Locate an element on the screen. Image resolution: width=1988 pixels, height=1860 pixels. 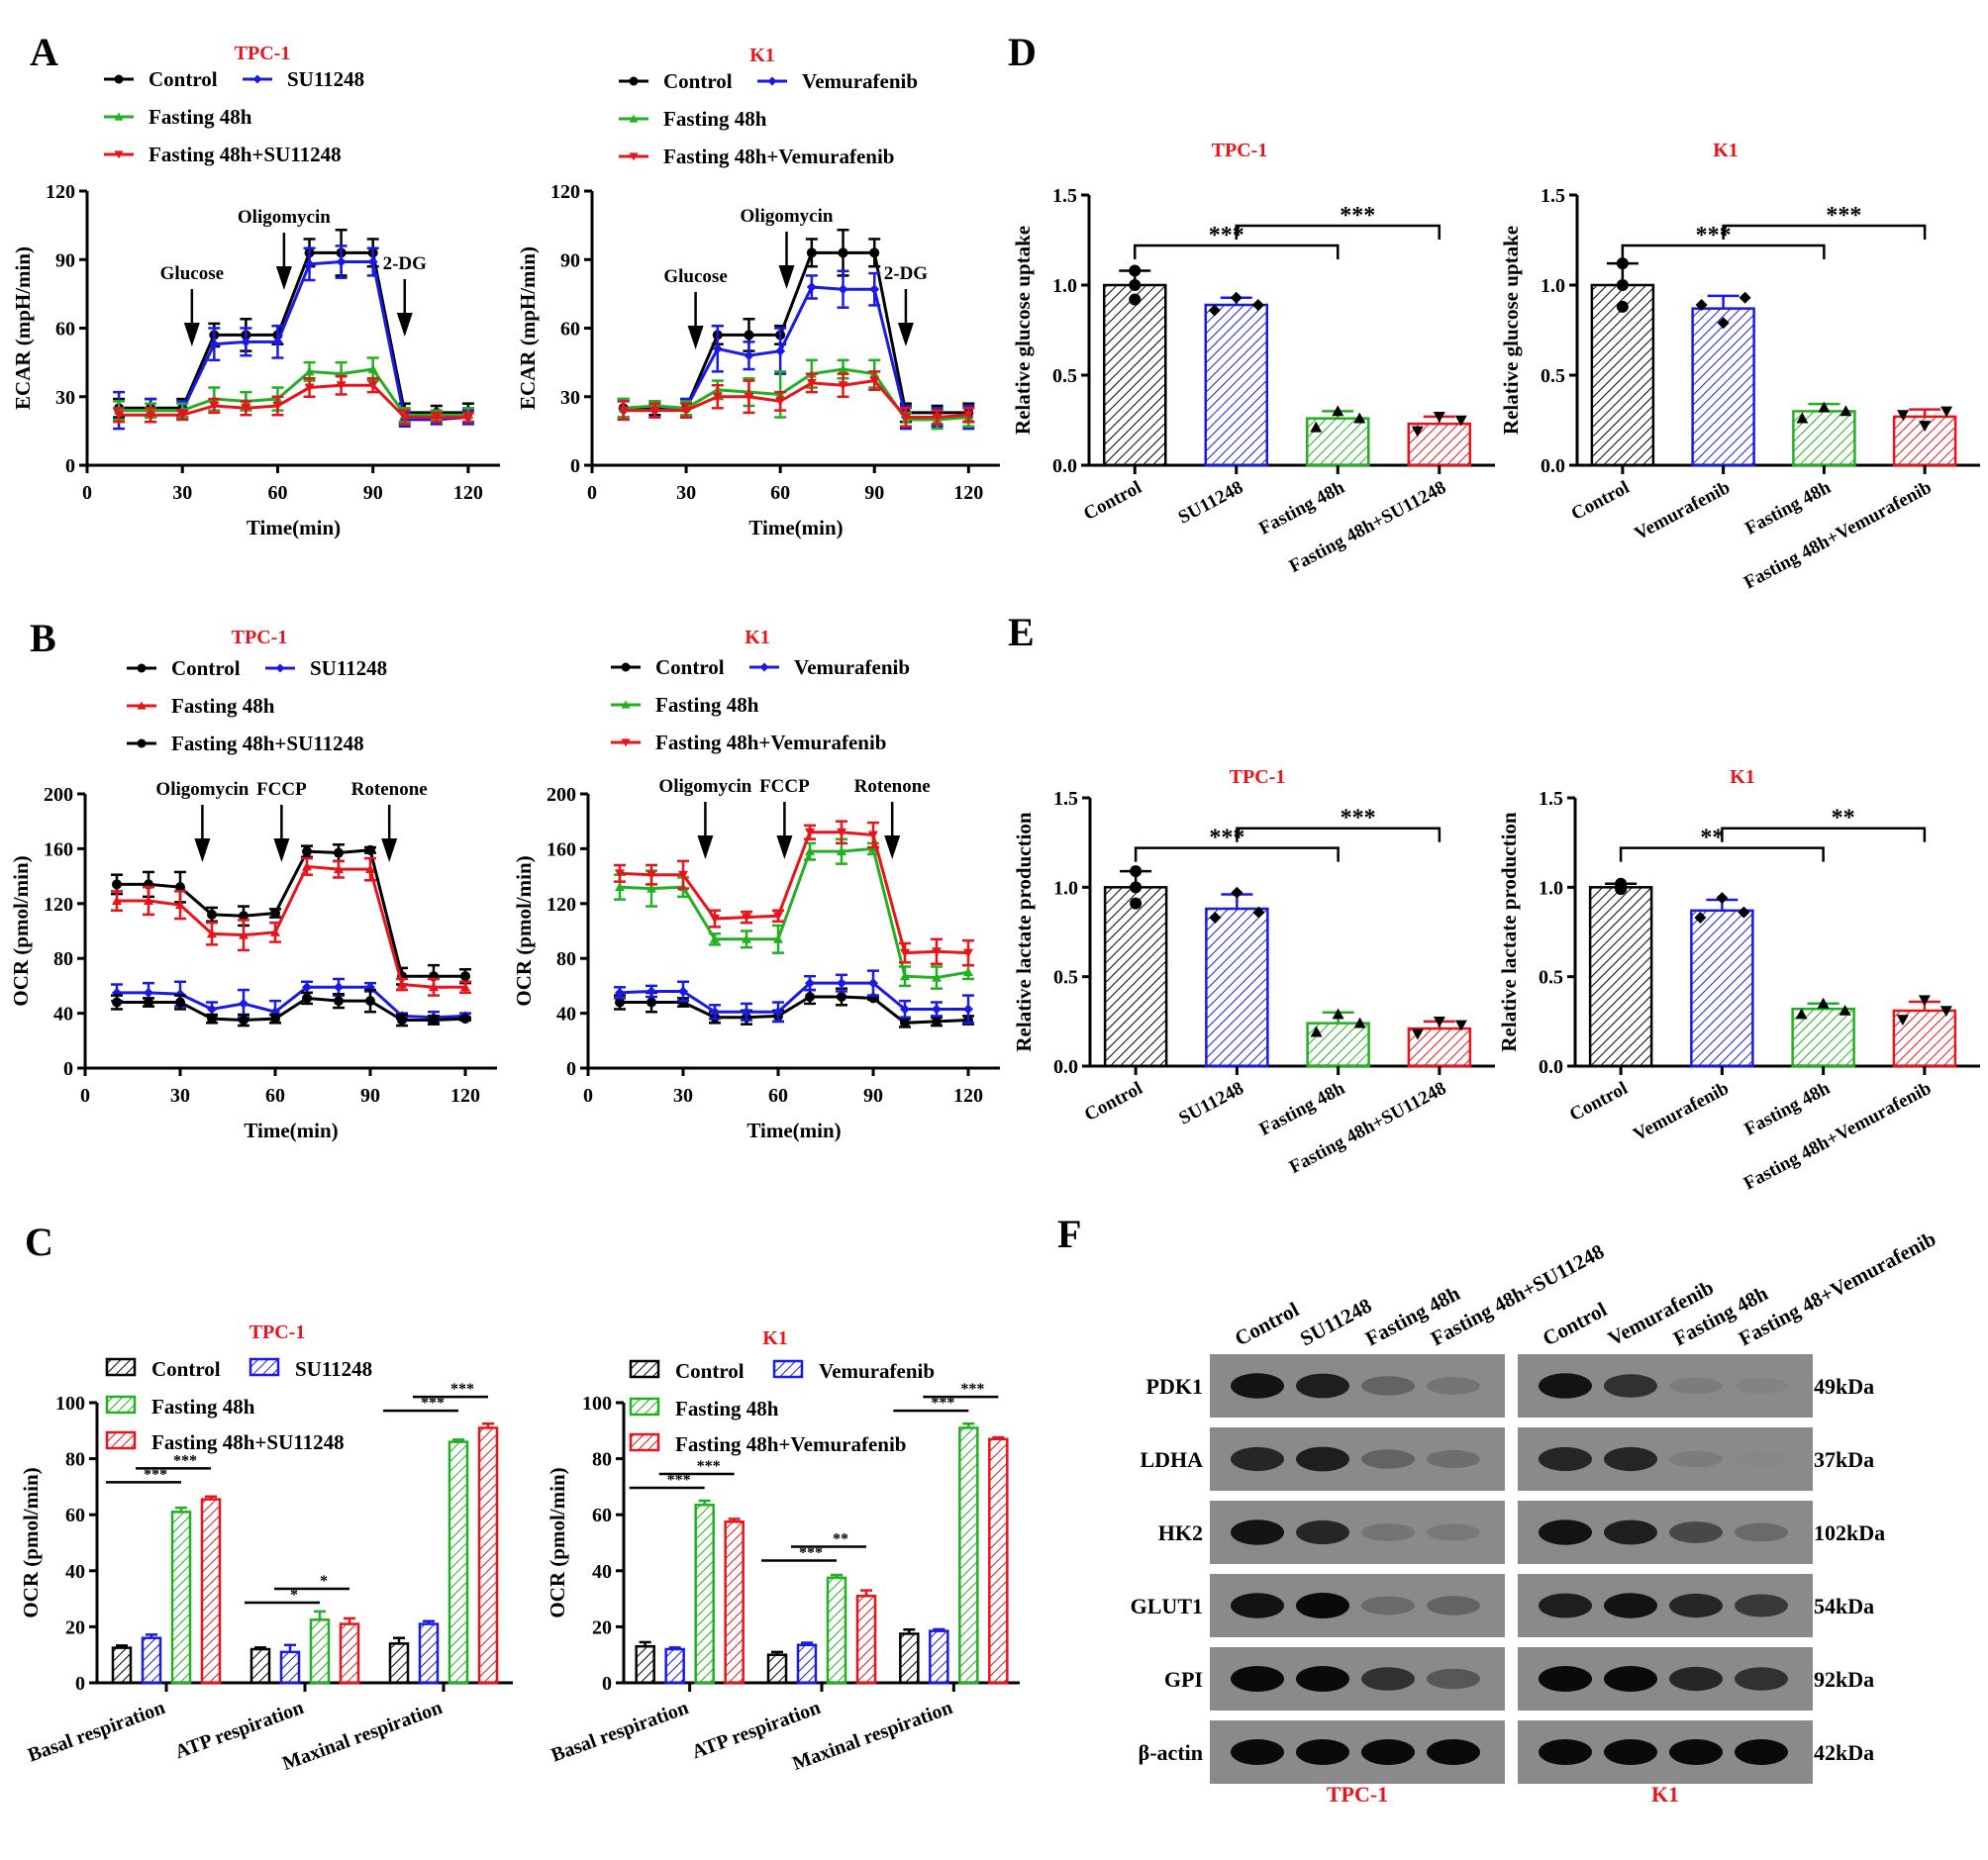
series-line is located at coordinates (796, 352).